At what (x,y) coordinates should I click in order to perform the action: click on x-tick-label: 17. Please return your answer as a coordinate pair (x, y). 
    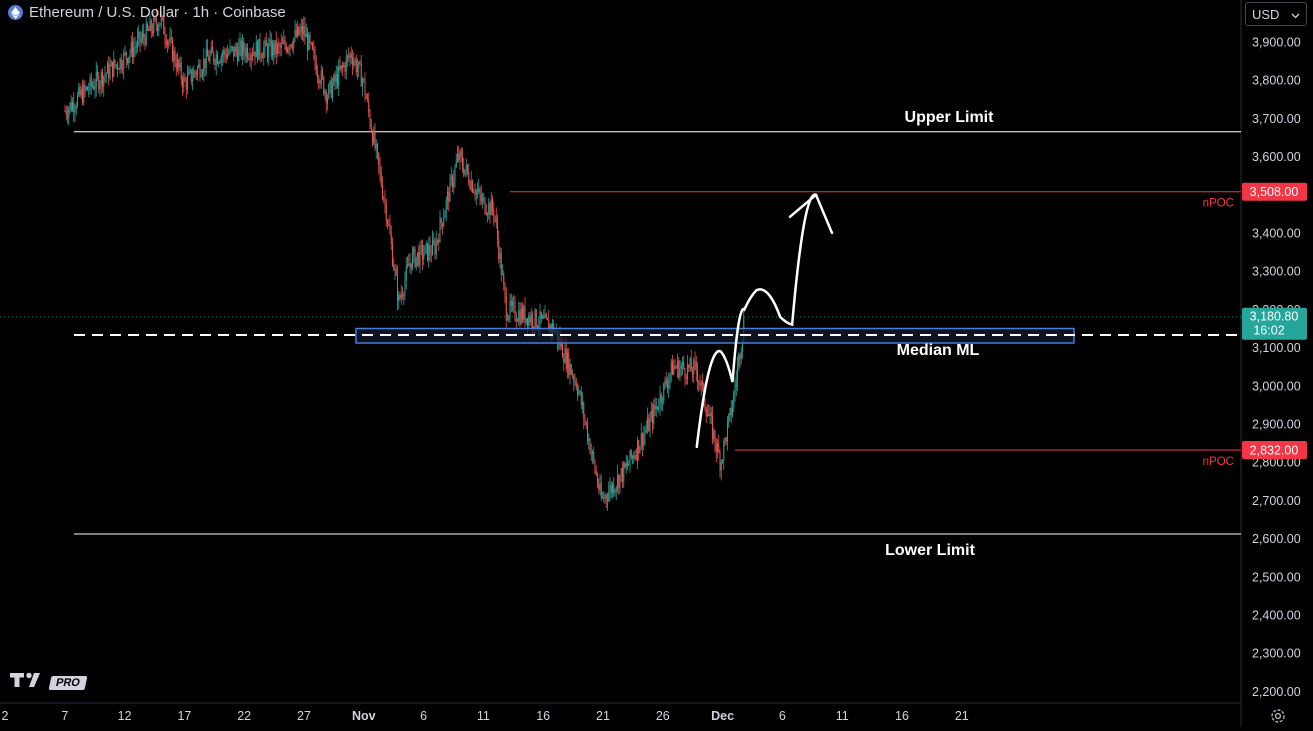
    Looking at the image, I should click on (184, 716).